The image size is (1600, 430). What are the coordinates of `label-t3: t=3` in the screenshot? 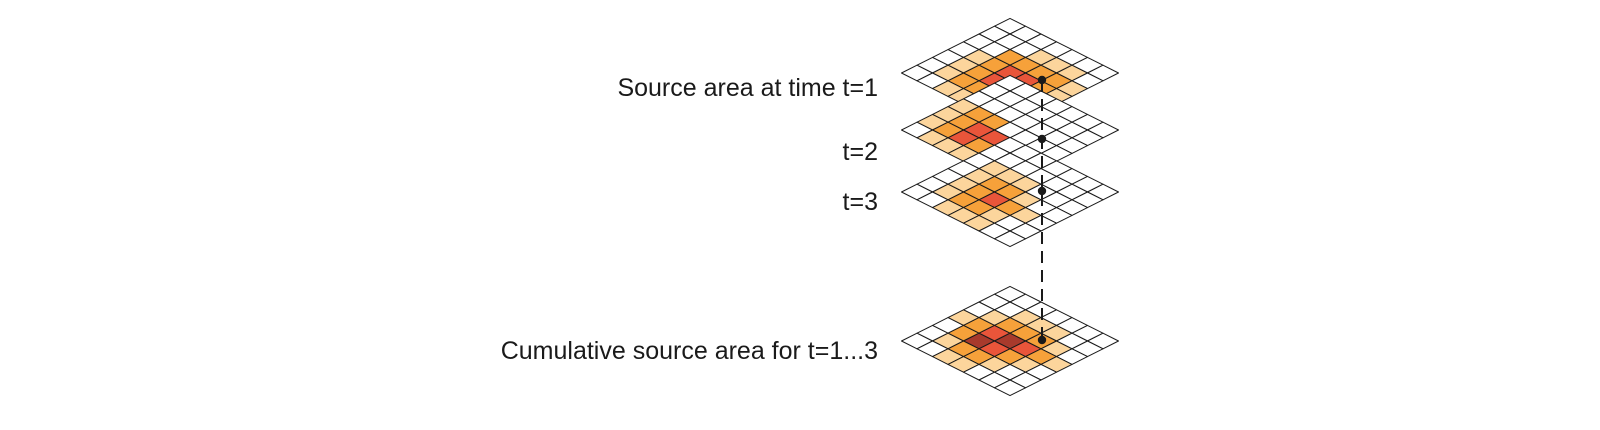 It's located at (860, 202).